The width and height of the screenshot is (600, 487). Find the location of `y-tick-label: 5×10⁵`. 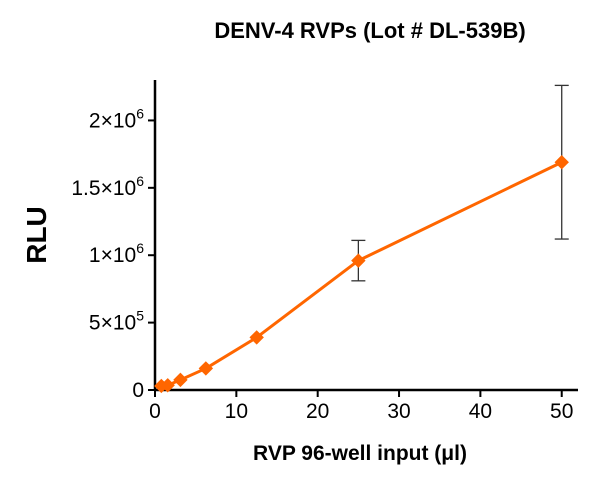

y-tick-label: 5×10⁵ is located at coordinates (116, 321).